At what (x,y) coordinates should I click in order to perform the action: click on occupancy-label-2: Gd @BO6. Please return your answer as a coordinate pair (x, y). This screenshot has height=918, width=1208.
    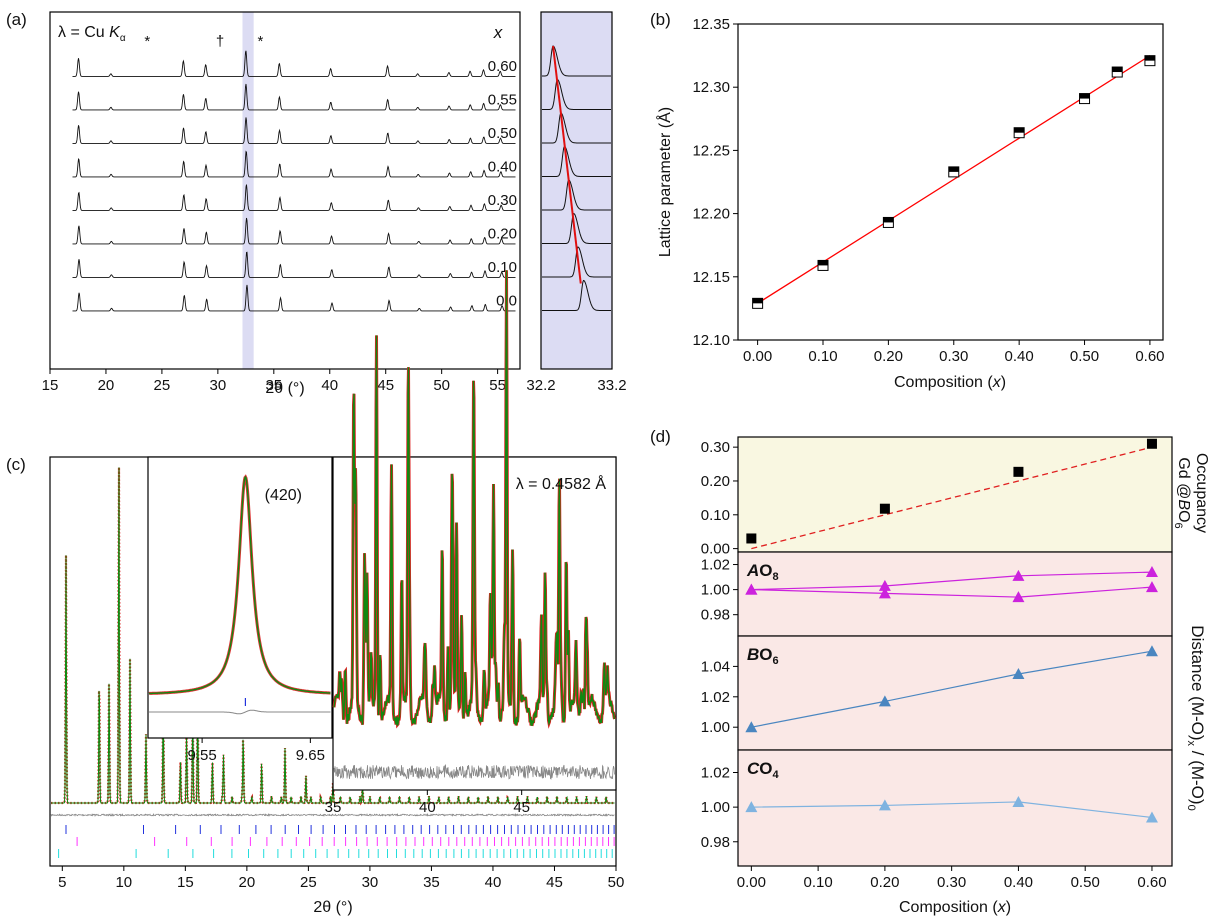
    Looking at the image, I should click on (1182, 492).